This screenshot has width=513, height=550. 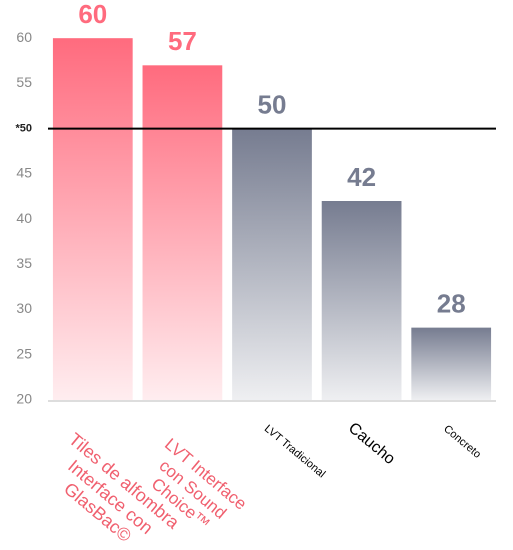 What do you see at coordinates (451, 304) in the screenshot?
I see `value-label: 28` at bounding box center [451, 304].